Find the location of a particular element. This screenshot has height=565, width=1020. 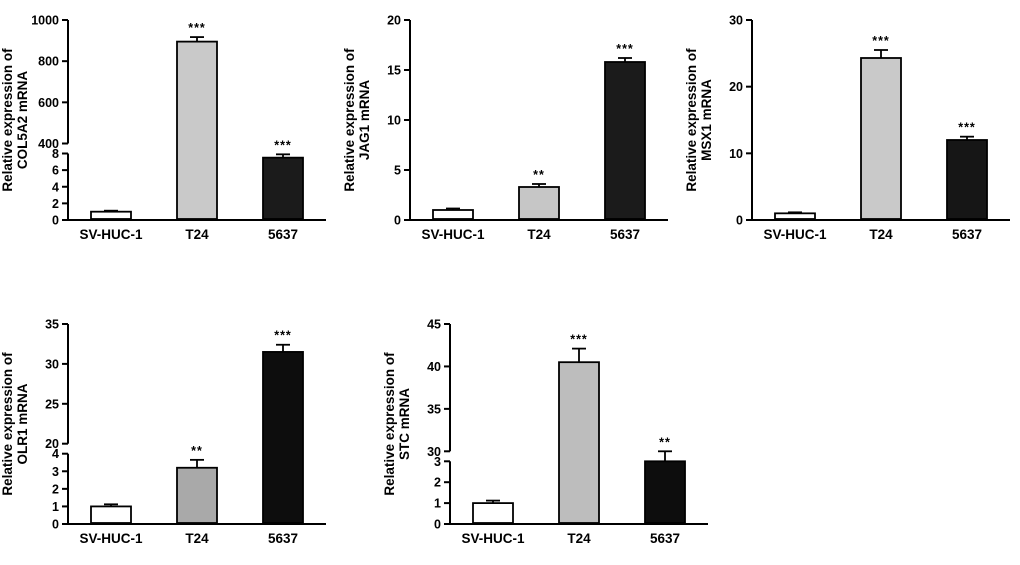

y-tick-label: 600 is located at coordinates (48, 103).